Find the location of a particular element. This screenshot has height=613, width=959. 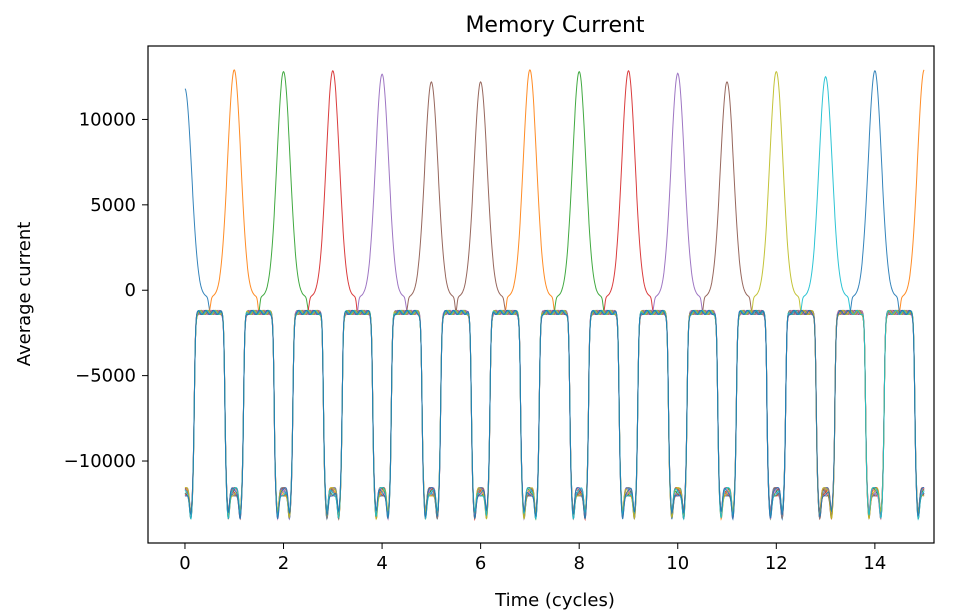

x-tick-label: 4 is located at coordinates (381, 563).